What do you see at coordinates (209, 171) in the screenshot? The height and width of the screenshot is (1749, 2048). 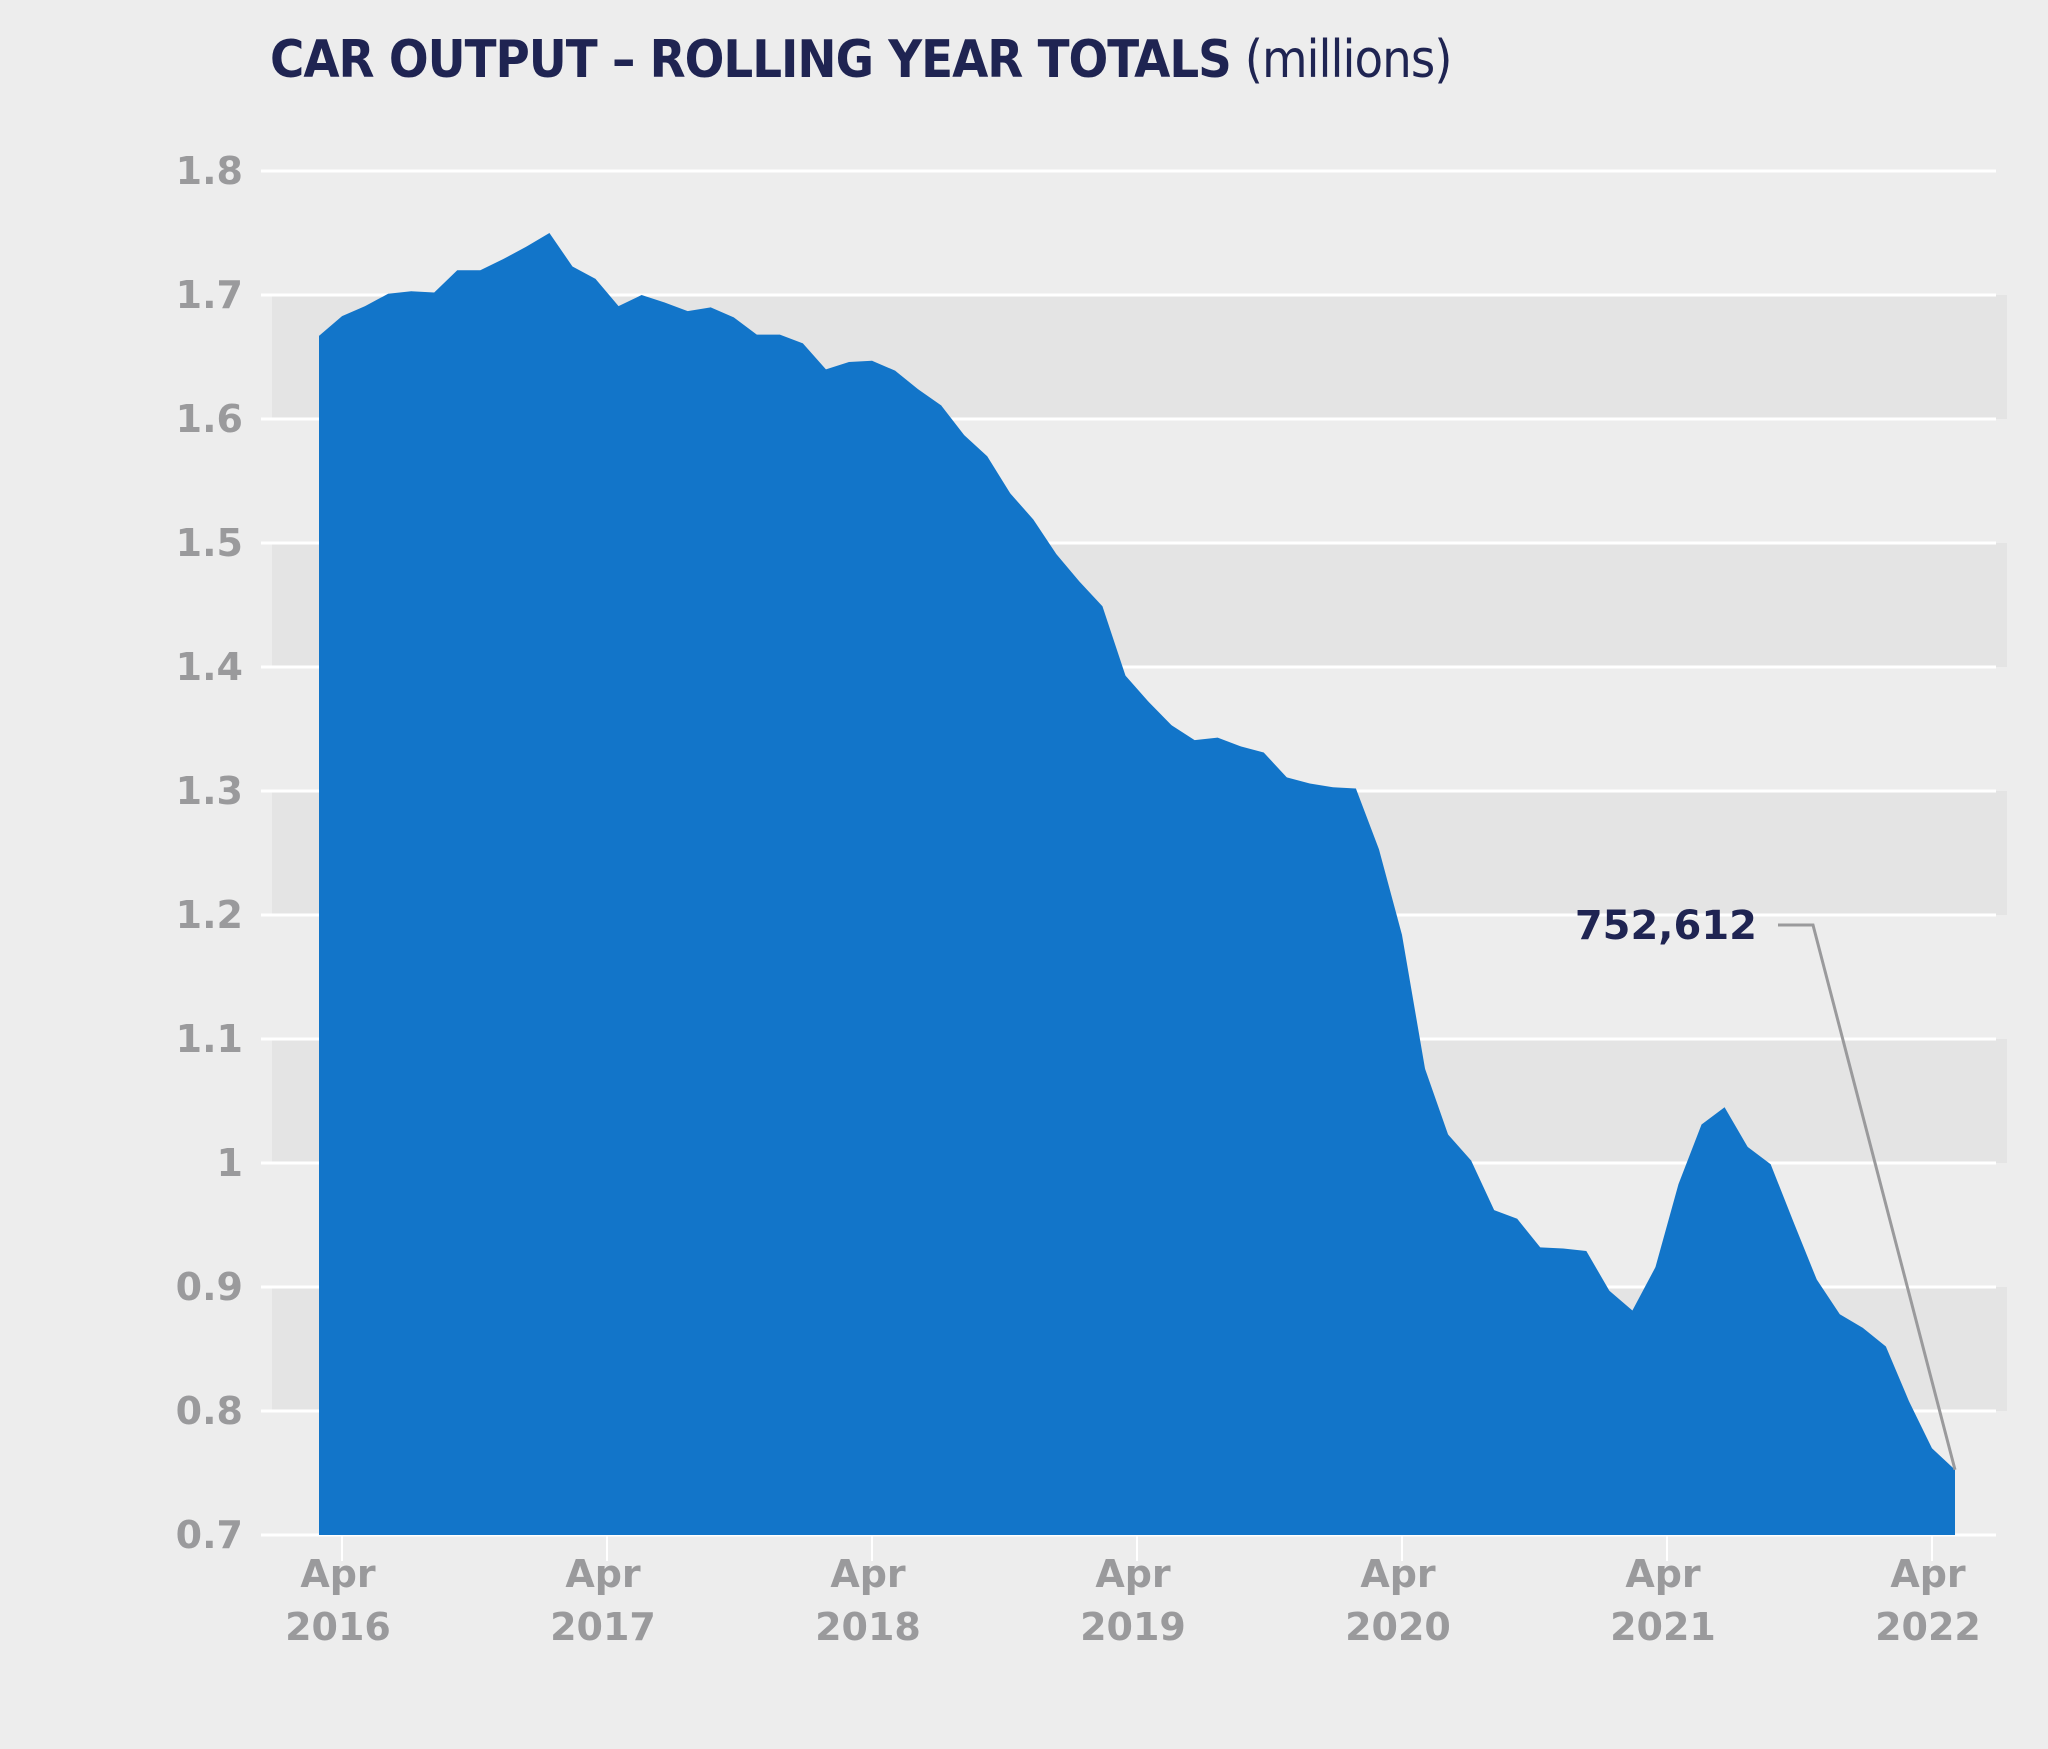 I see `y-tick-label: 1.8` at bounding box center [209, 171].